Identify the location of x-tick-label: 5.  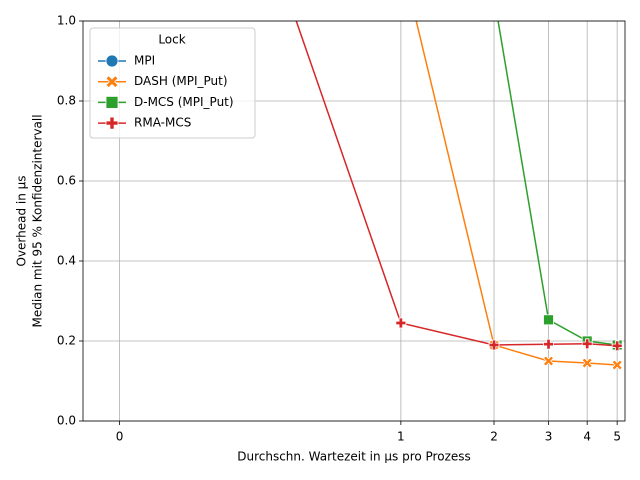
(617, 437).